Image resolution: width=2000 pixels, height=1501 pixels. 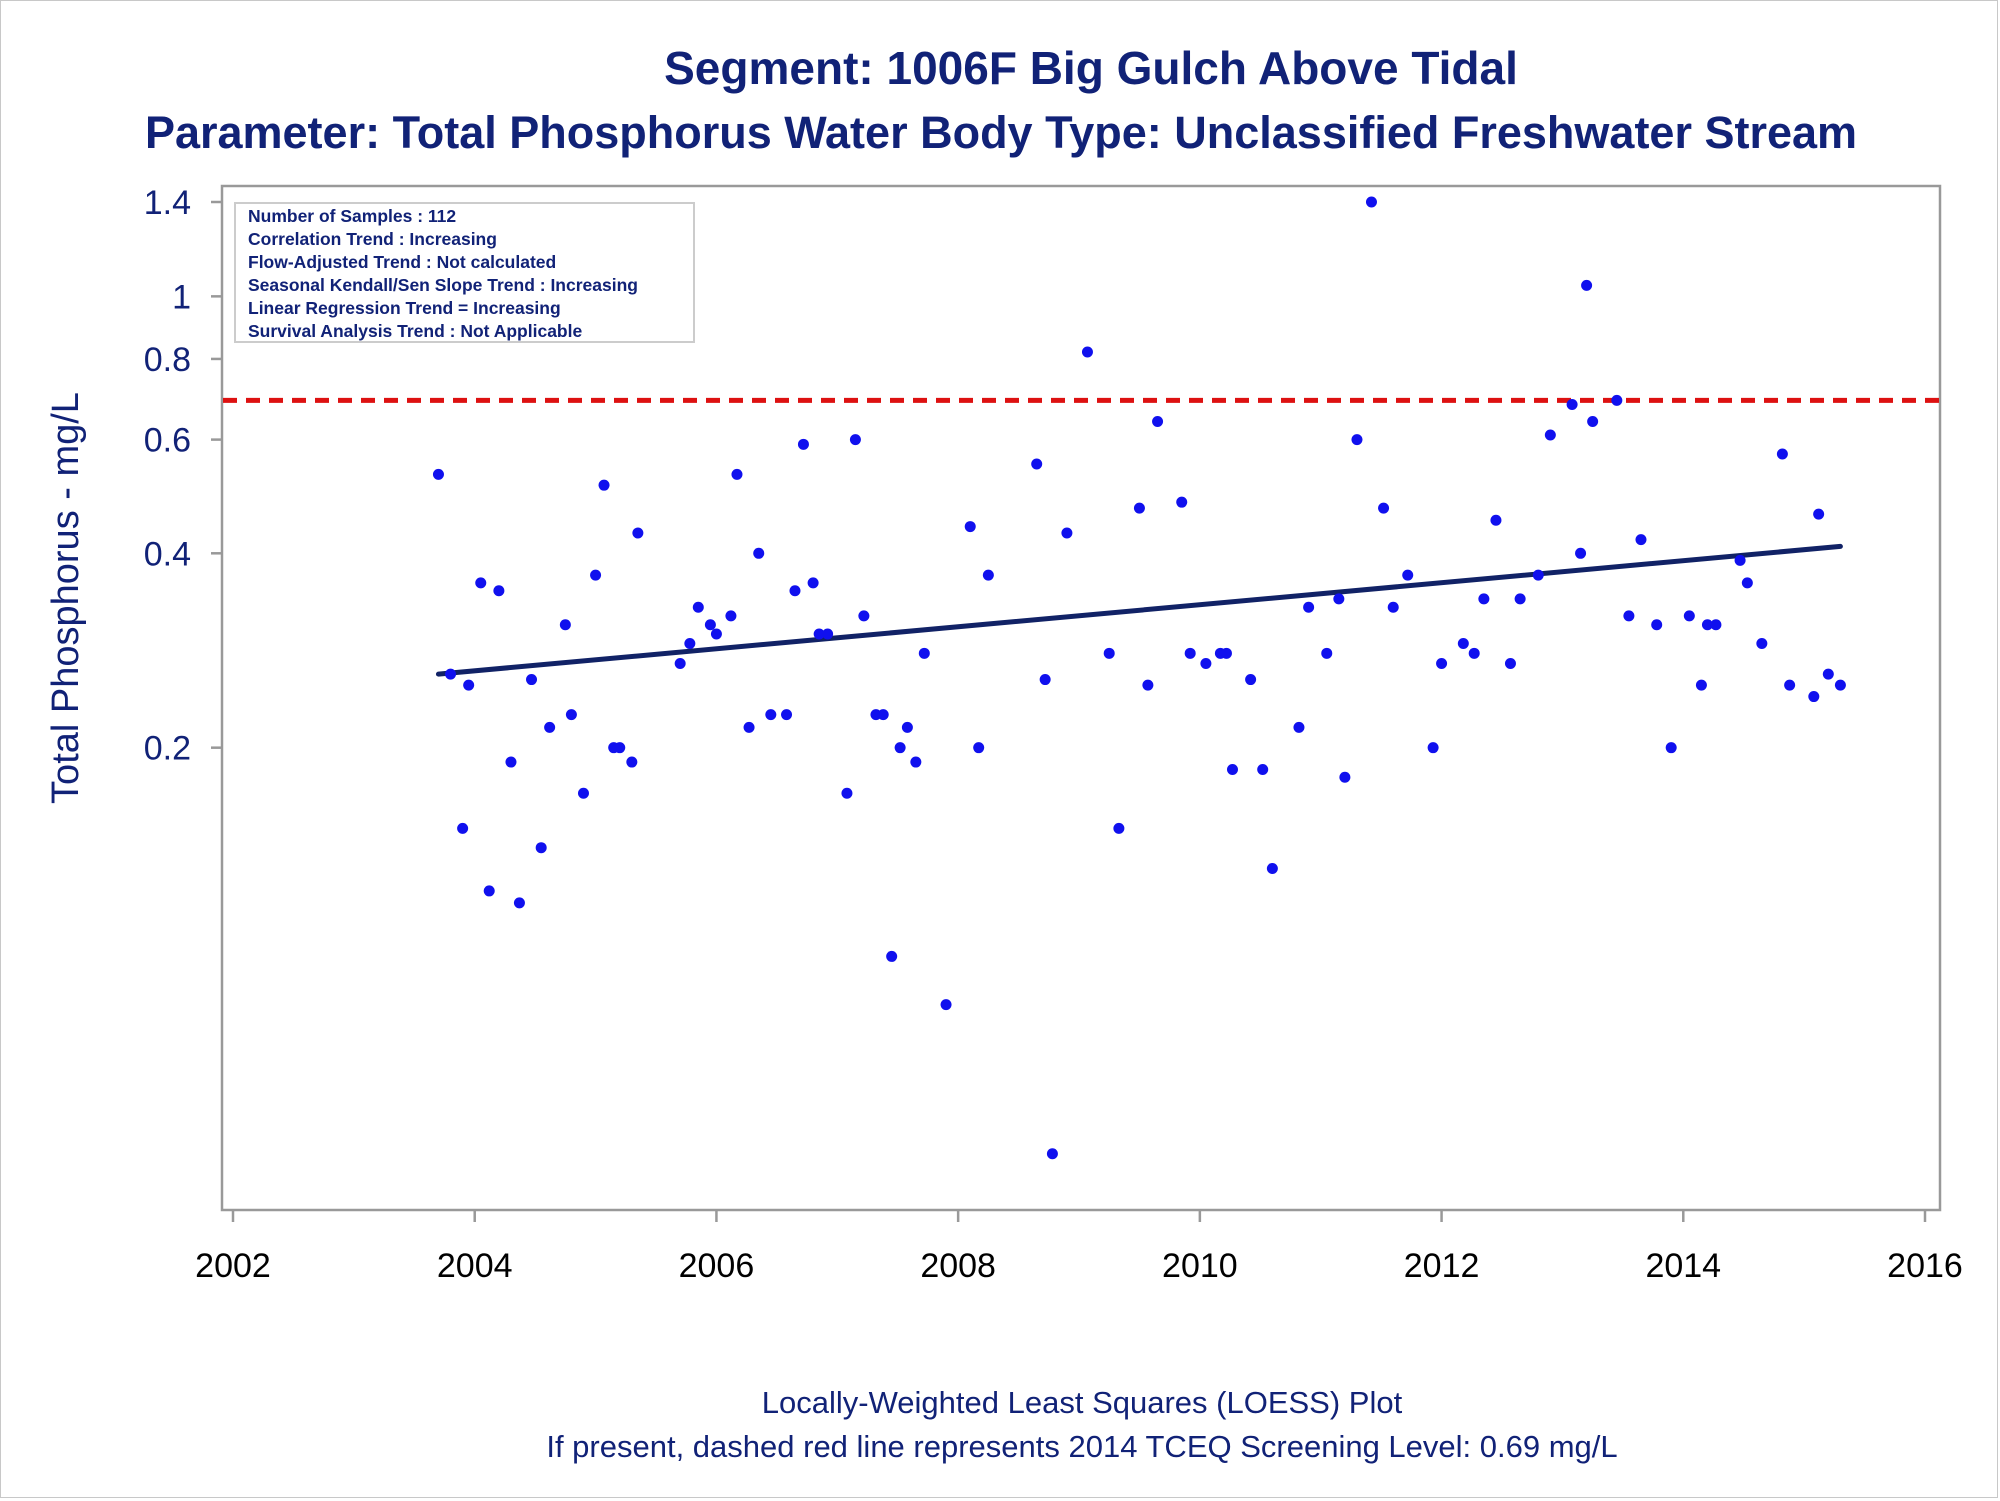 I want to click on y-tick-label: 1.4, so click(x=167, y=203).